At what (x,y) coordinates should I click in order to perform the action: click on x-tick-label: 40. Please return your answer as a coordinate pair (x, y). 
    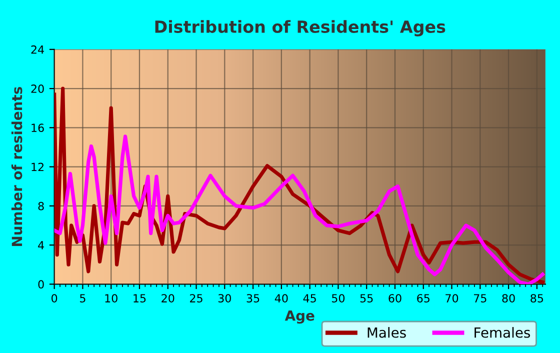
    Looking at the image, I should click on (281, 298).